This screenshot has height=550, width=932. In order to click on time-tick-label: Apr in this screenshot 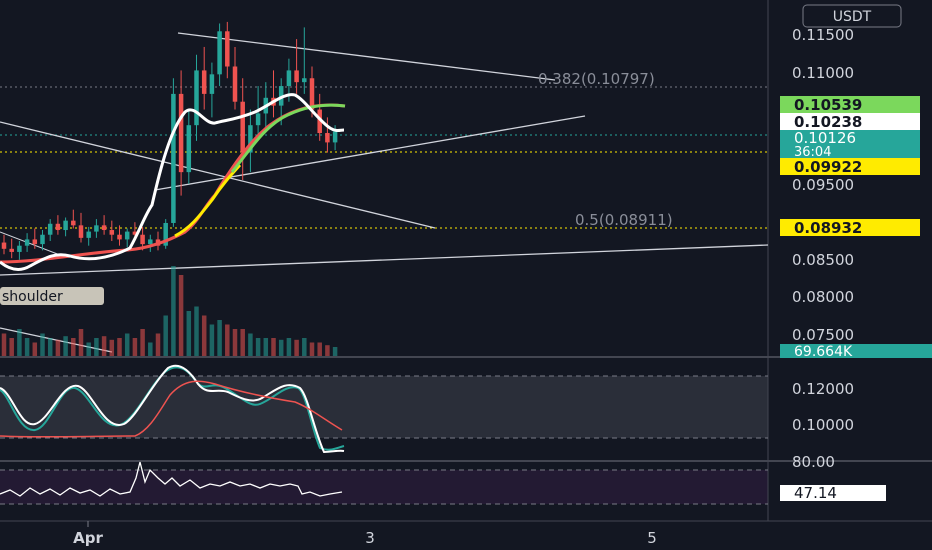, I will do `click(88, 538)`.